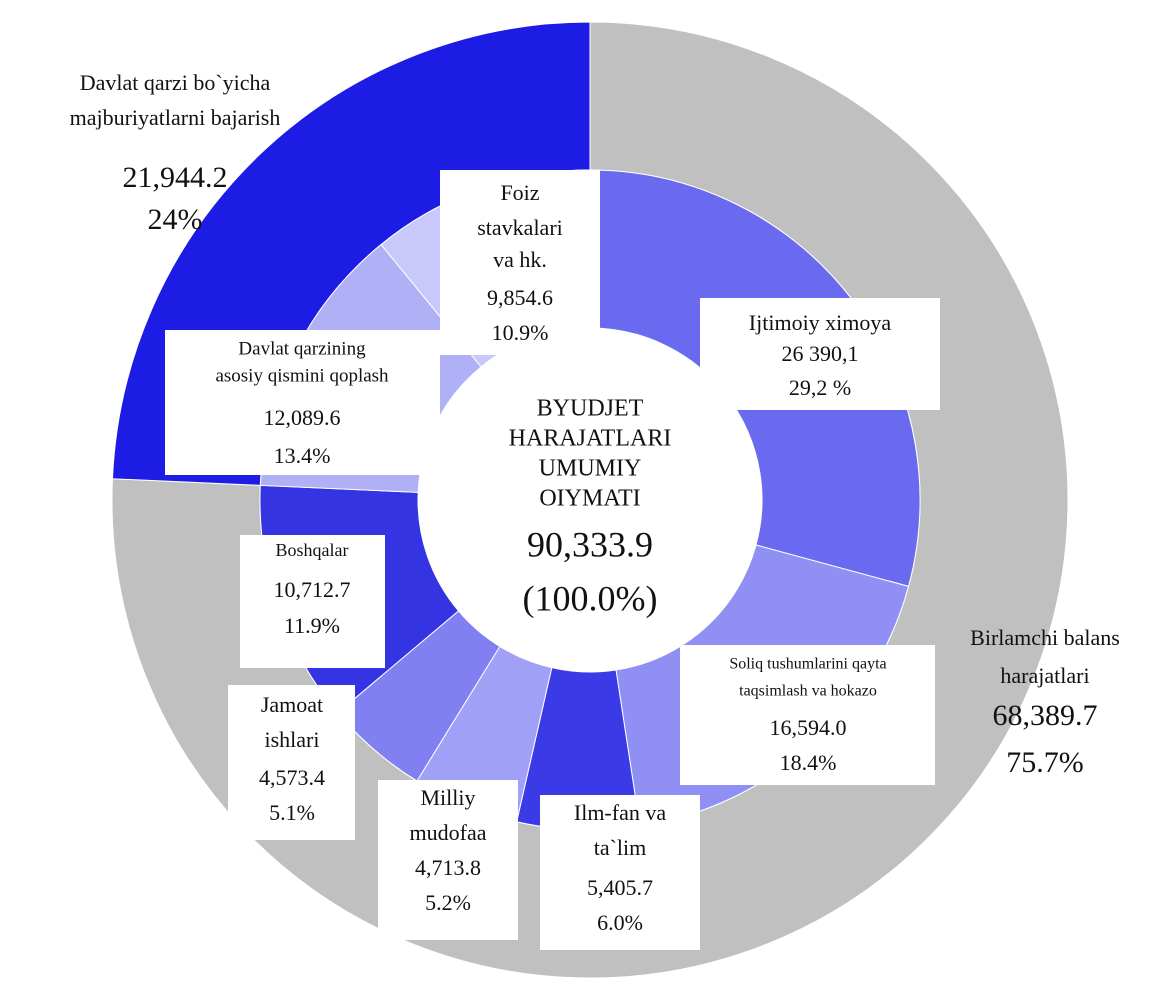 Image resolution: width=1155 pixels, height=998 pixels. Describe the element at coordinates (312, 550) in the screenshot. I see `category-label: Boshqalar` at that location.